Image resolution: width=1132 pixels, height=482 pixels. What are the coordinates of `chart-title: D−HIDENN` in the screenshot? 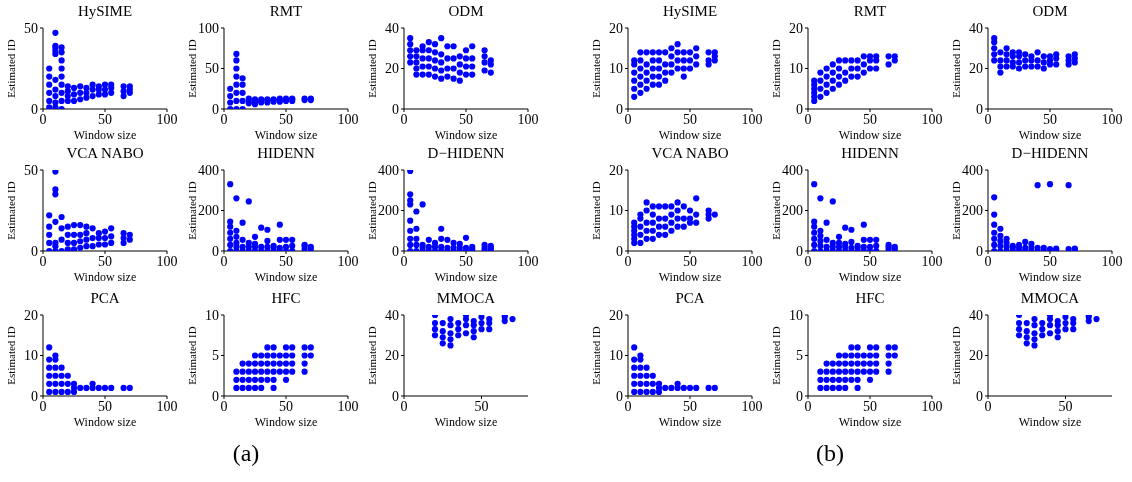 It's located at (1050, 153).